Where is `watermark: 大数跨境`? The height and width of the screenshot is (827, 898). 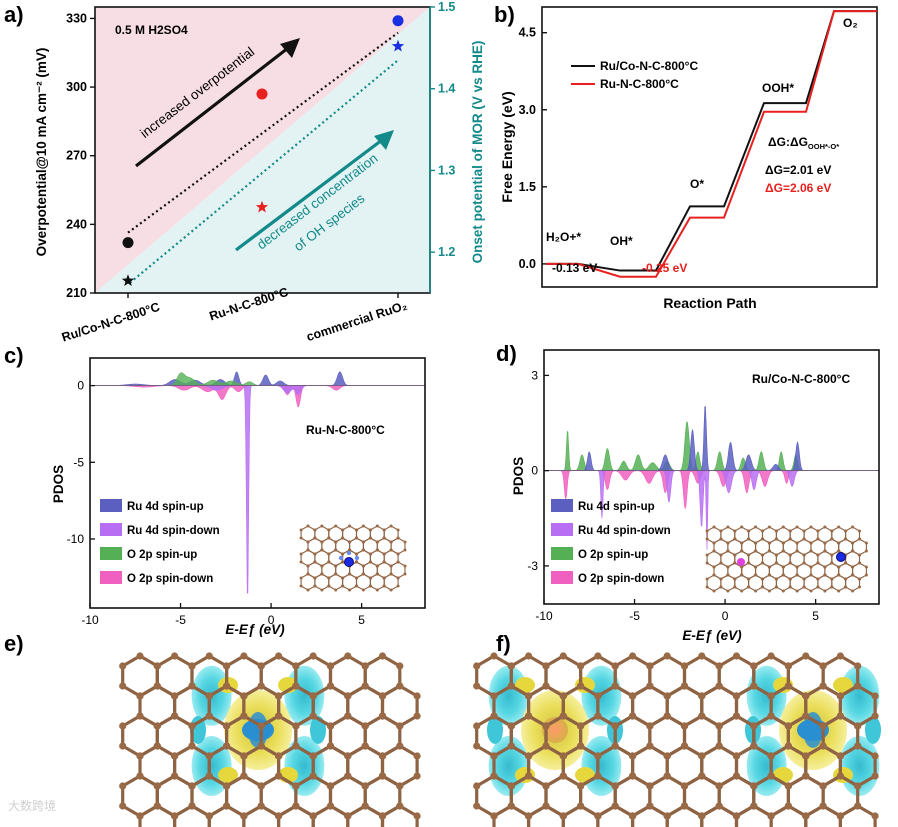
watermark: 大数跨境 is located at coordinates (32, 806).